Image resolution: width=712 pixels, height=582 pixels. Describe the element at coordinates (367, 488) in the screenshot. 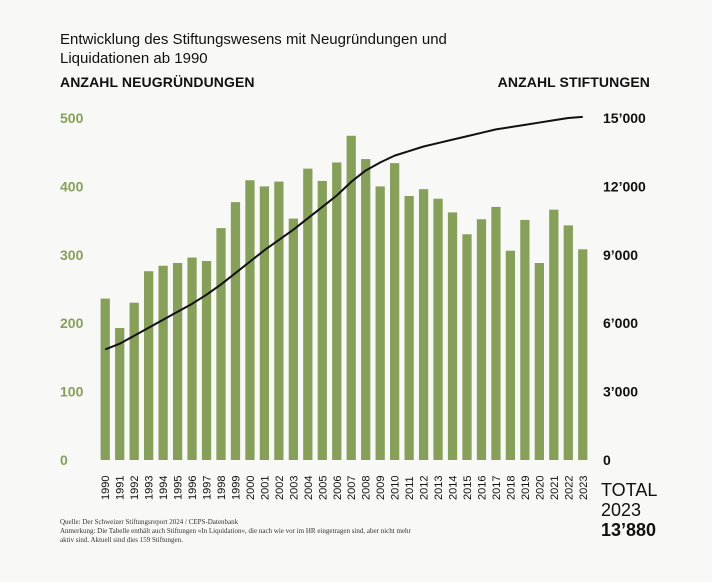

I see `x-tick-label: 2008` at that location.